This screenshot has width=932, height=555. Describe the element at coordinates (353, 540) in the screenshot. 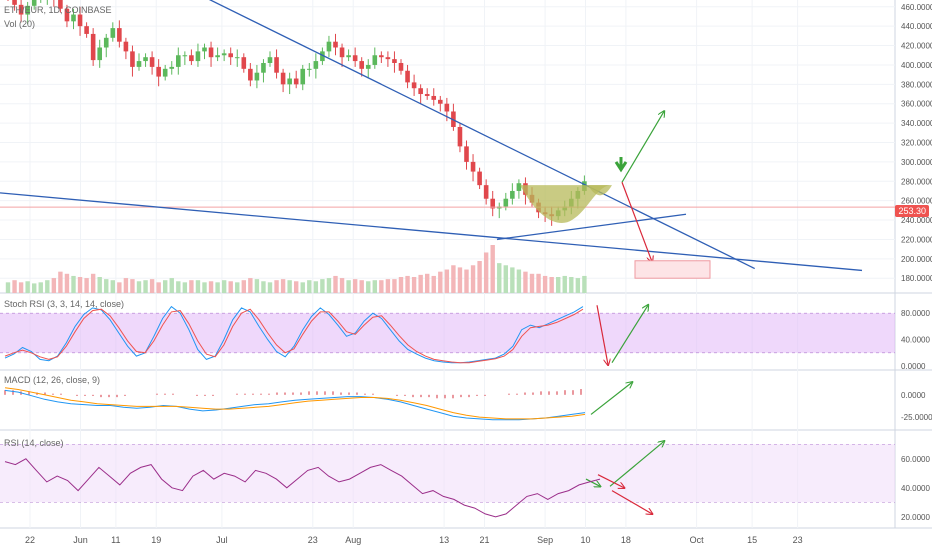

I see `time-tick-label: Aug` at that location.